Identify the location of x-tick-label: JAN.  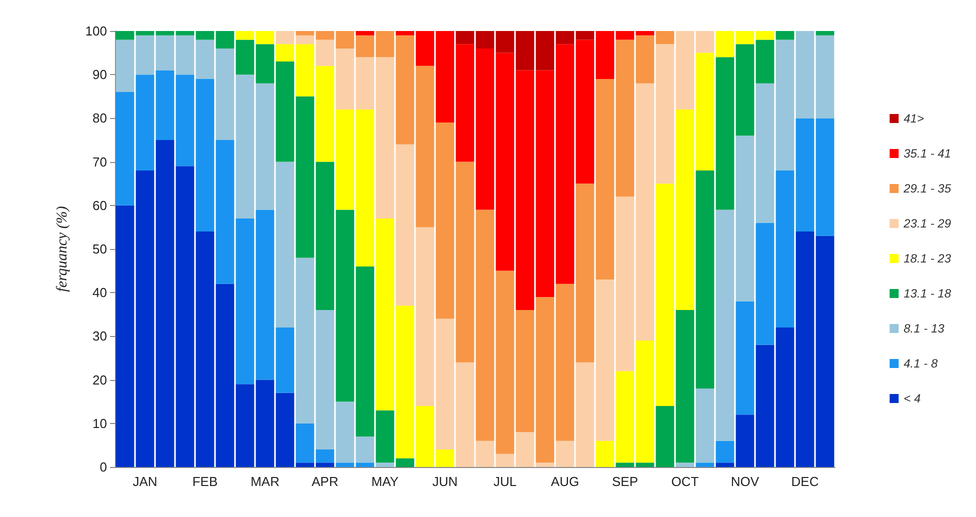
(145, 481).